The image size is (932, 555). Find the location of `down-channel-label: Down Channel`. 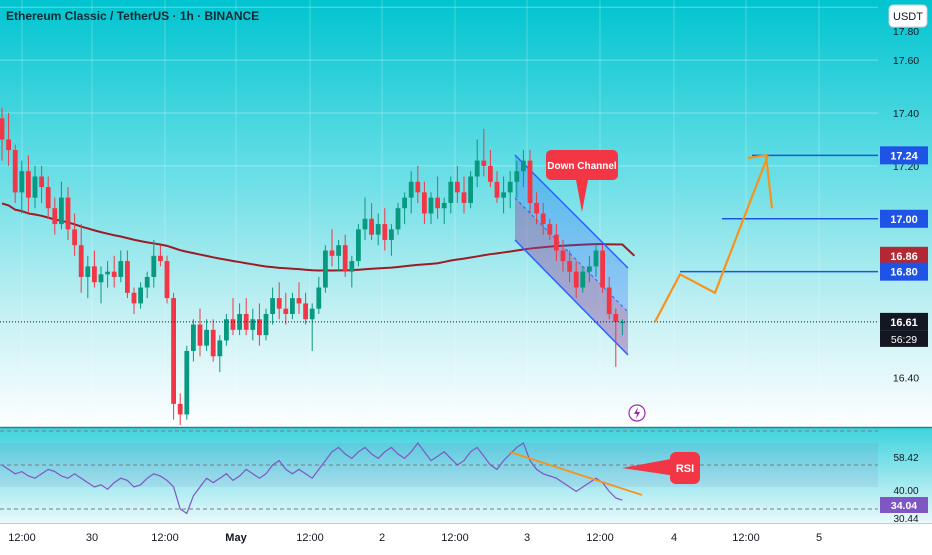

down-channel-label: Down Channel is located at coordinates (582, 166).